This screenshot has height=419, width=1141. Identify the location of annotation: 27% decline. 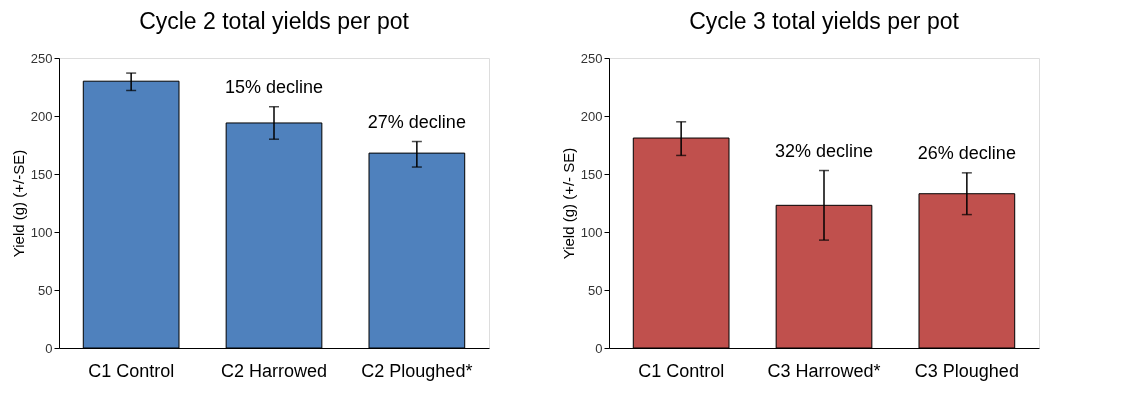
(416, 121).